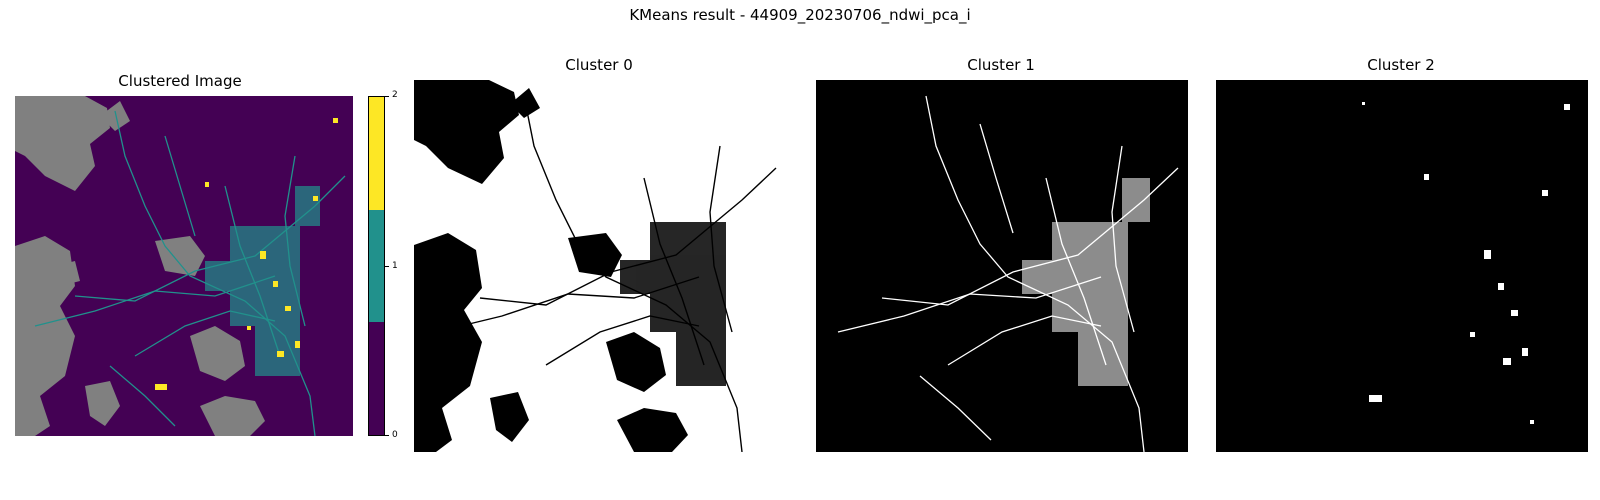 This screenshot has height=500, width=1600. I want to click on cluster-1-urban-patches, so click(1086, 282).